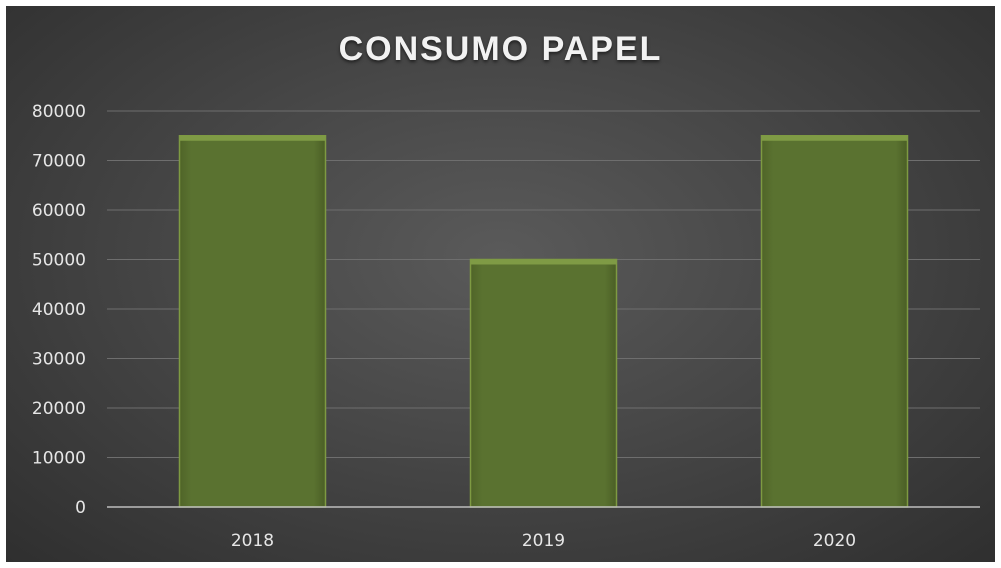 The image size is (1001, 568). Describe the element at coordinates (59, 211) in the screenshot. I see `y-tick-label: 60000` at that location.